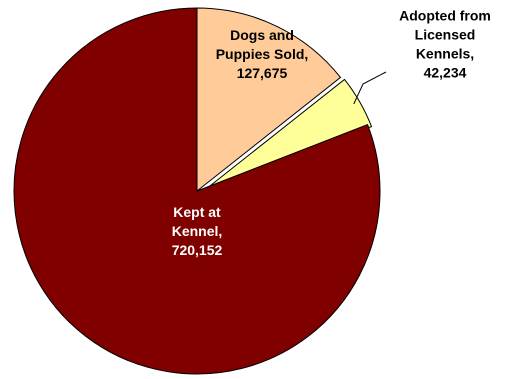 This screenshot has height=379, width=509. I want to click on slice-label-line: Puppies Sold,, so click(262, 54).